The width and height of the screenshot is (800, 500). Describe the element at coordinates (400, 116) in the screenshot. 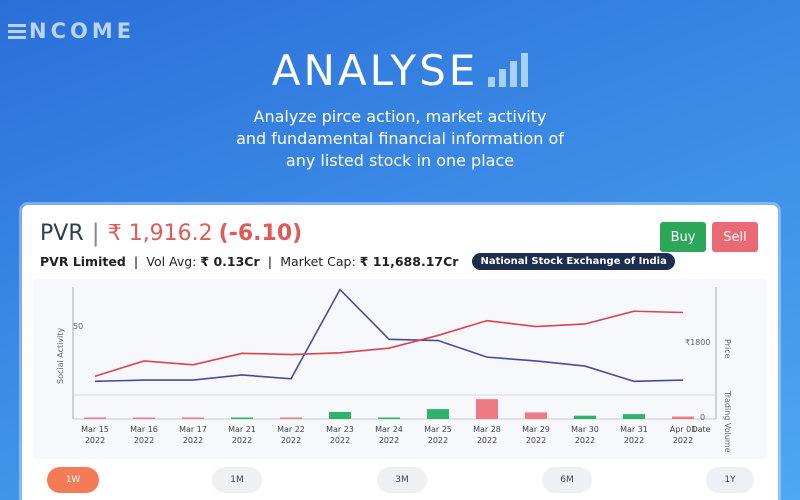

I see `subtitle-line: Analyze pirce action, market activity` at that location.